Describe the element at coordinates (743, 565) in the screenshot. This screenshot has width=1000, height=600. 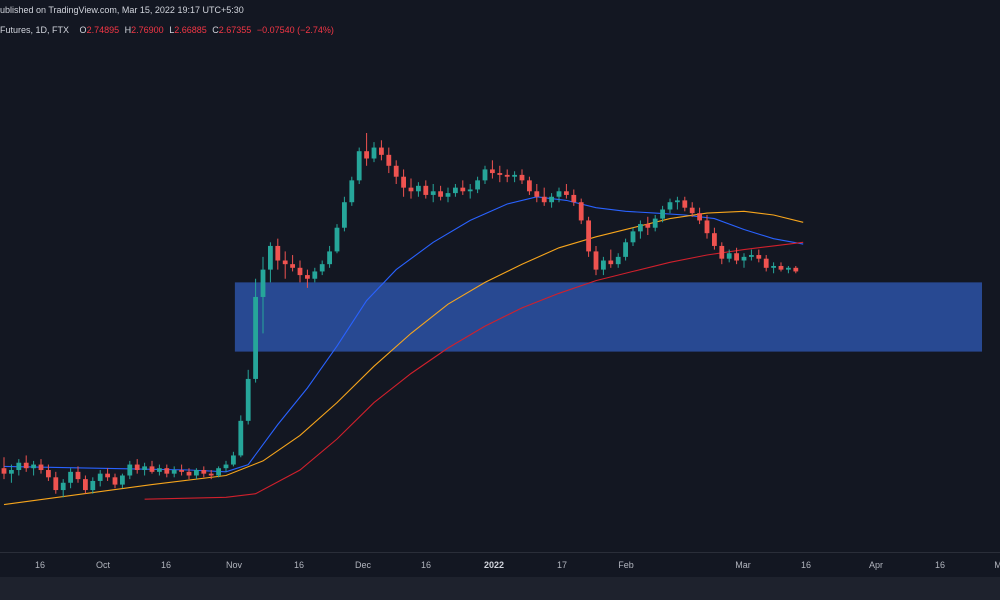
I see `time-tick-label: Mar` at that location.